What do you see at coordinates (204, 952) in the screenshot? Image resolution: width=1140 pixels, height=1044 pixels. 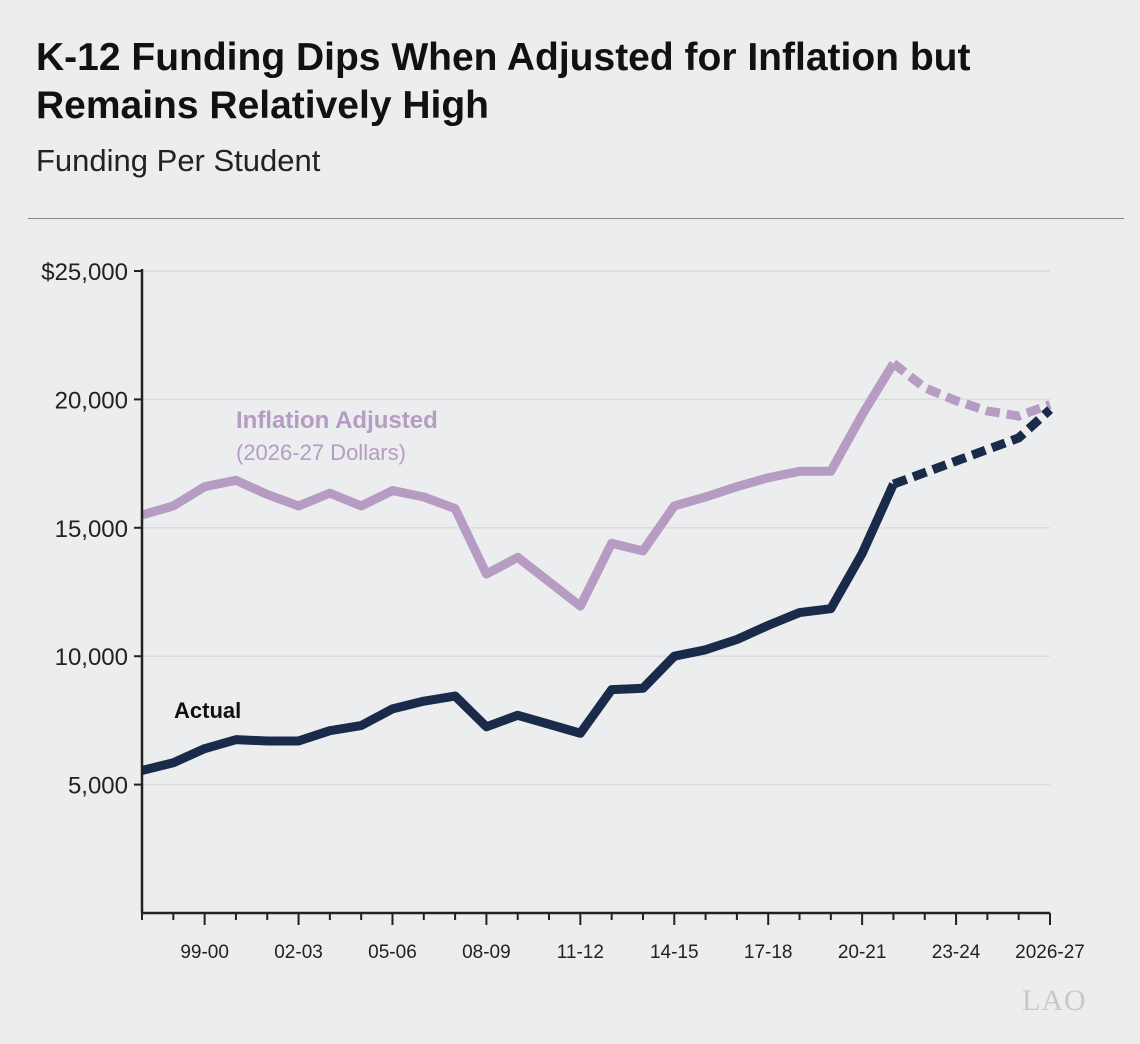 I see `x-tick-label: 99-00` at bounding box center [204, 952].